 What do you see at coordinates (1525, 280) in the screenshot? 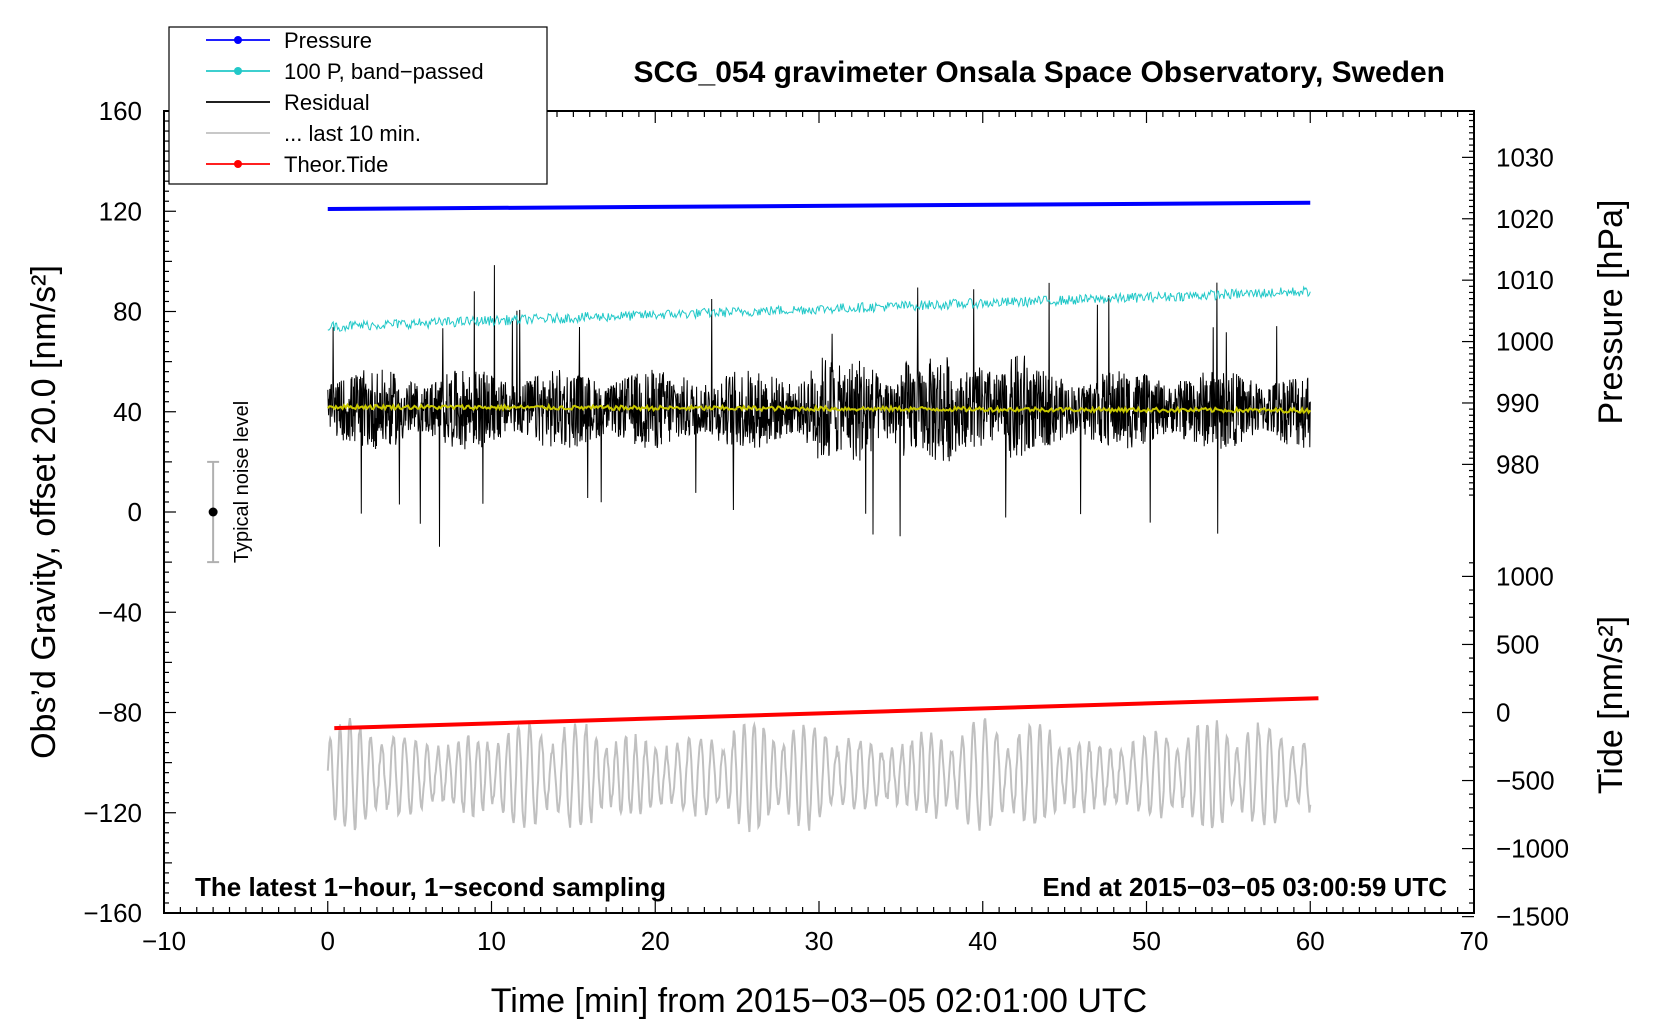
I see `pressure-tick-label: 1010` at bounding box center [1525, 280].